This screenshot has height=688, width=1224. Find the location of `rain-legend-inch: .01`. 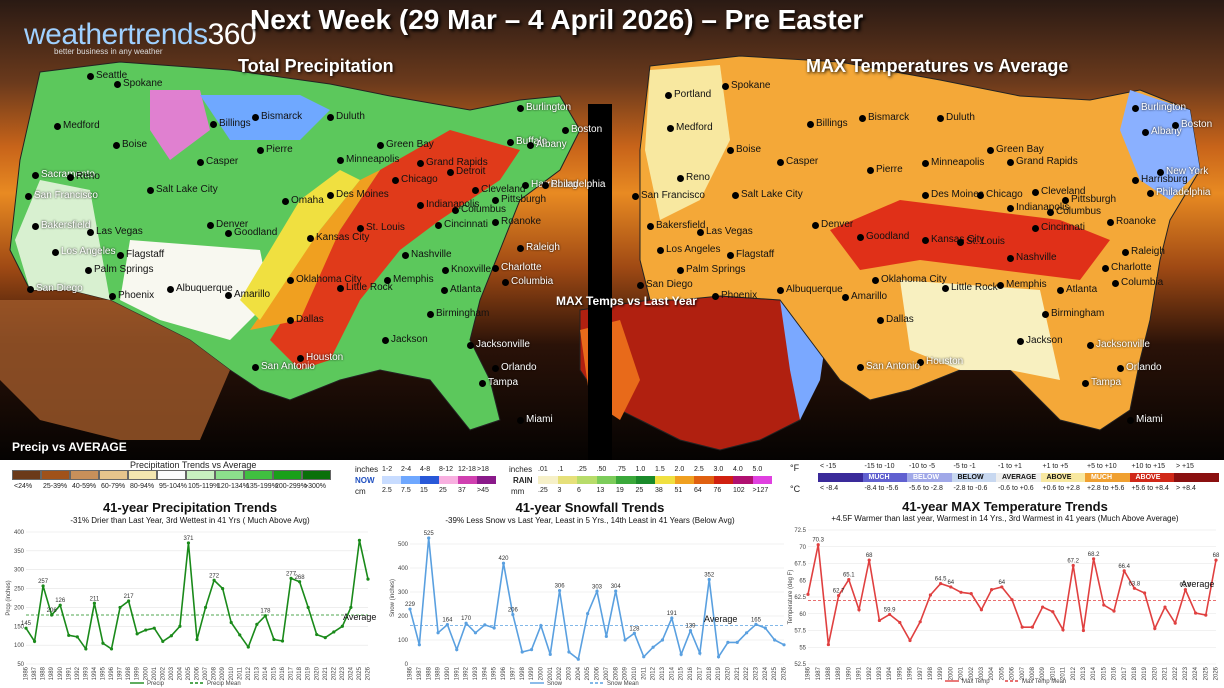

rain-legend-inch: .01 is located at coordinates (543, 469).